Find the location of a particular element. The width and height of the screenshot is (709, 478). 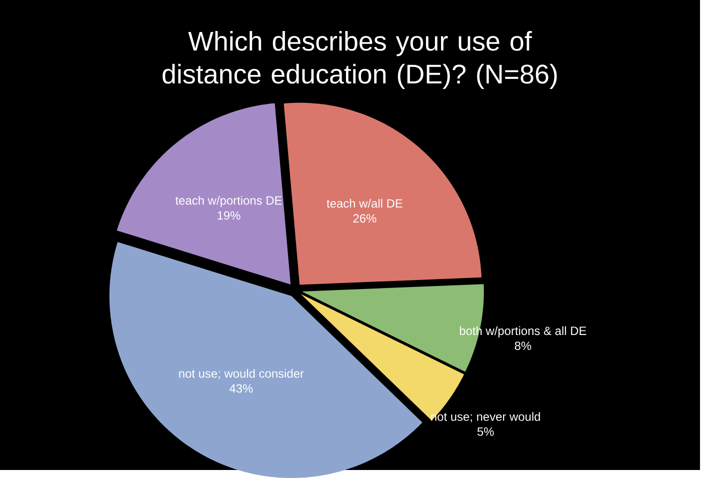

data-label: 5% is located at coordinates (485, 431).